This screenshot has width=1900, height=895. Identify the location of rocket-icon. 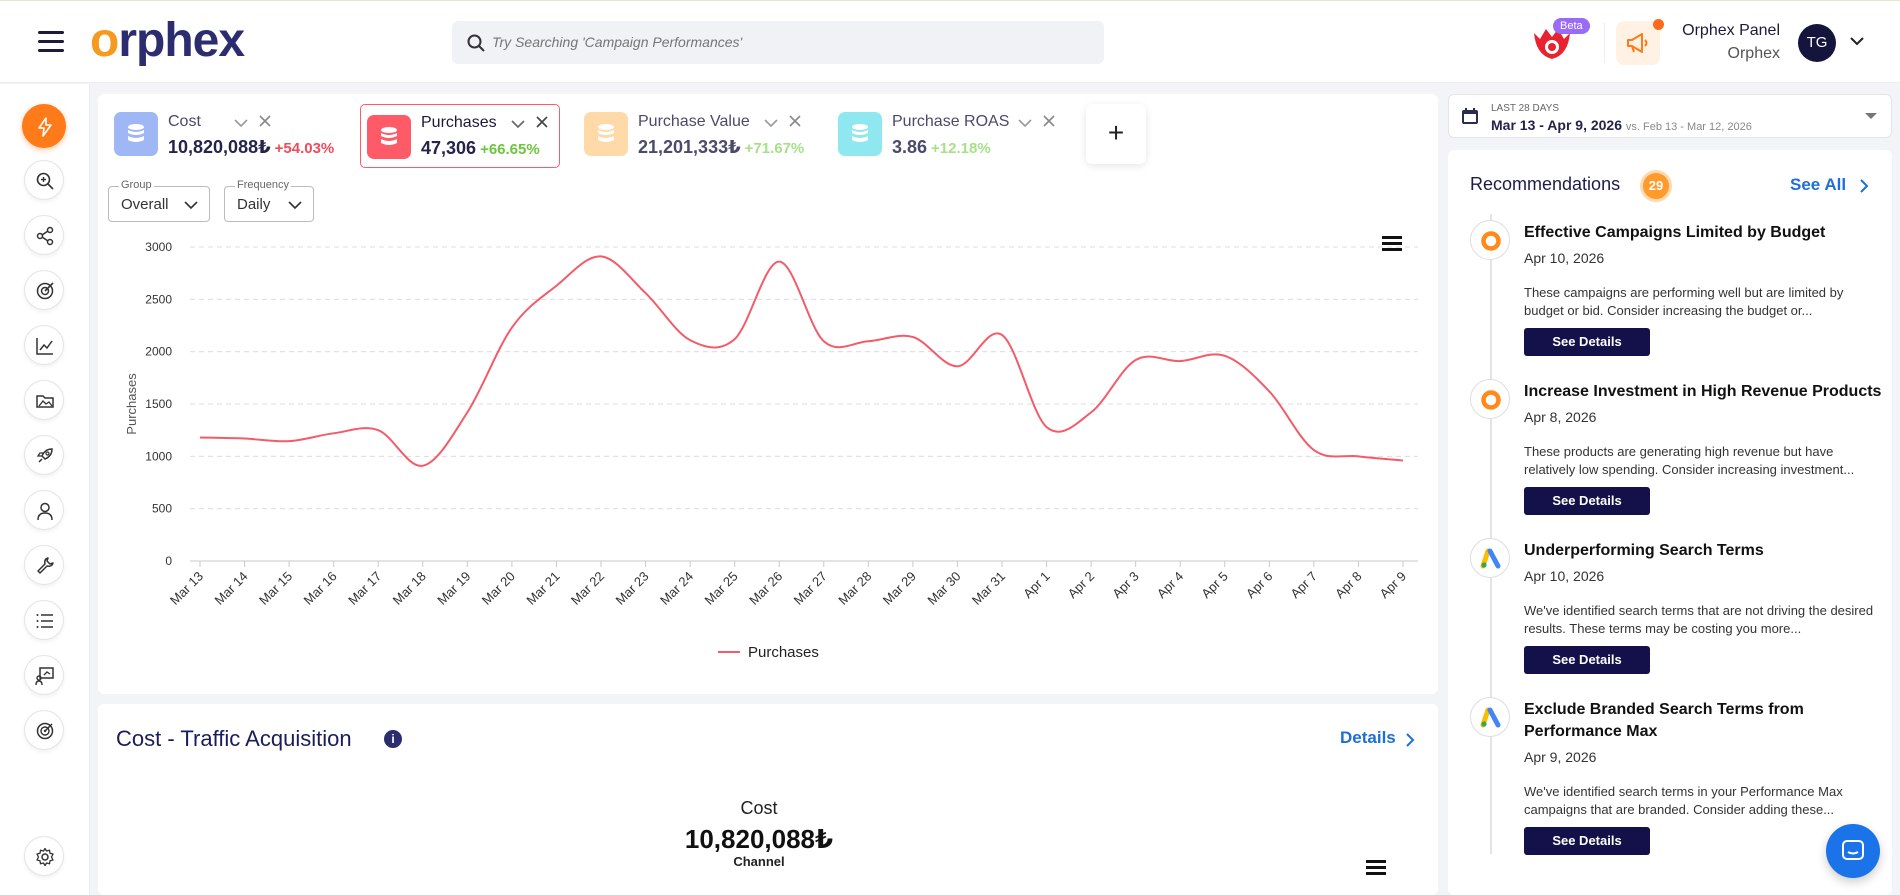
(44, 455).